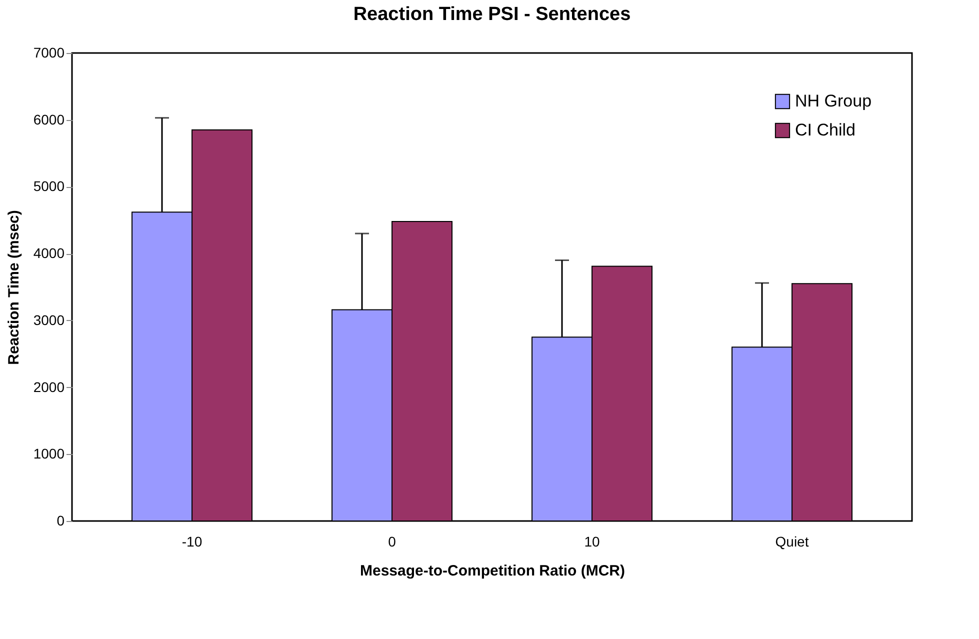 The height and width of the screenshot is (639, 979). Describe the element at coordinates (592, 542) in the screenshot. I see `x-tick-label: 10` at that location.